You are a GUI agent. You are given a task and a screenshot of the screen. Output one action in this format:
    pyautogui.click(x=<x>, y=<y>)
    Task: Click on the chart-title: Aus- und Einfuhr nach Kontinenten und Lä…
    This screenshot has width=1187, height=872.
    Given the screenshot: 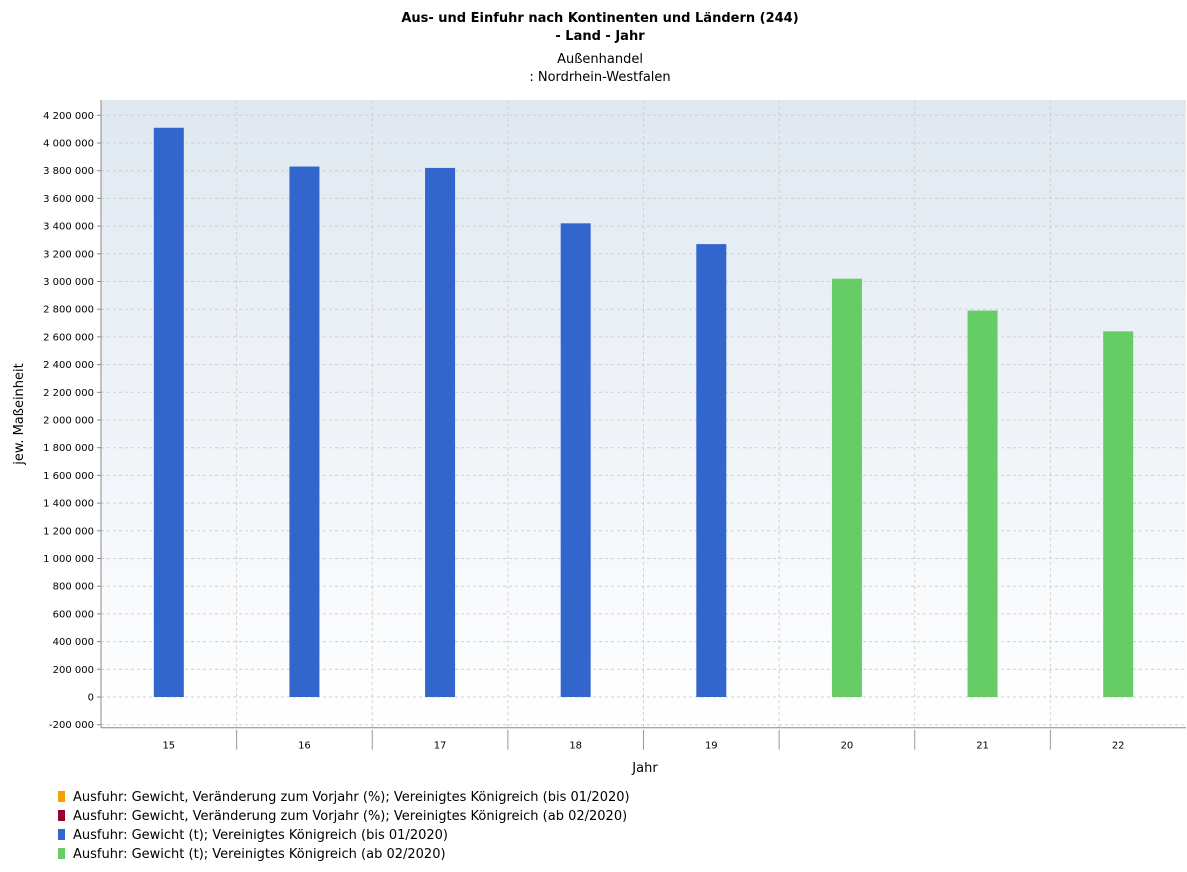 What is the action you would take?
    pyautogui.click(x=599, y=18)
    